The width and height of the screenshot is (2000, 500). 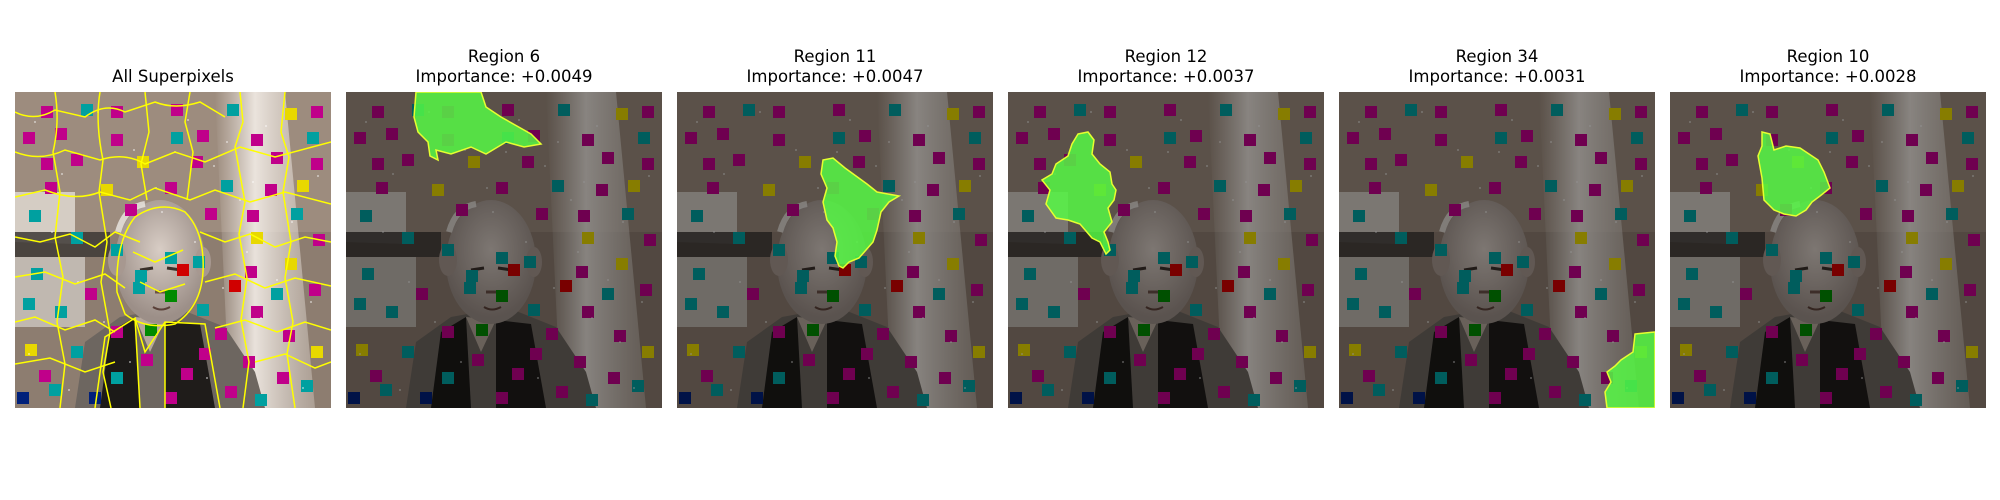 I want to click on panel-subtitle: Importance: +0.0031, so click(x=1497, y=76).